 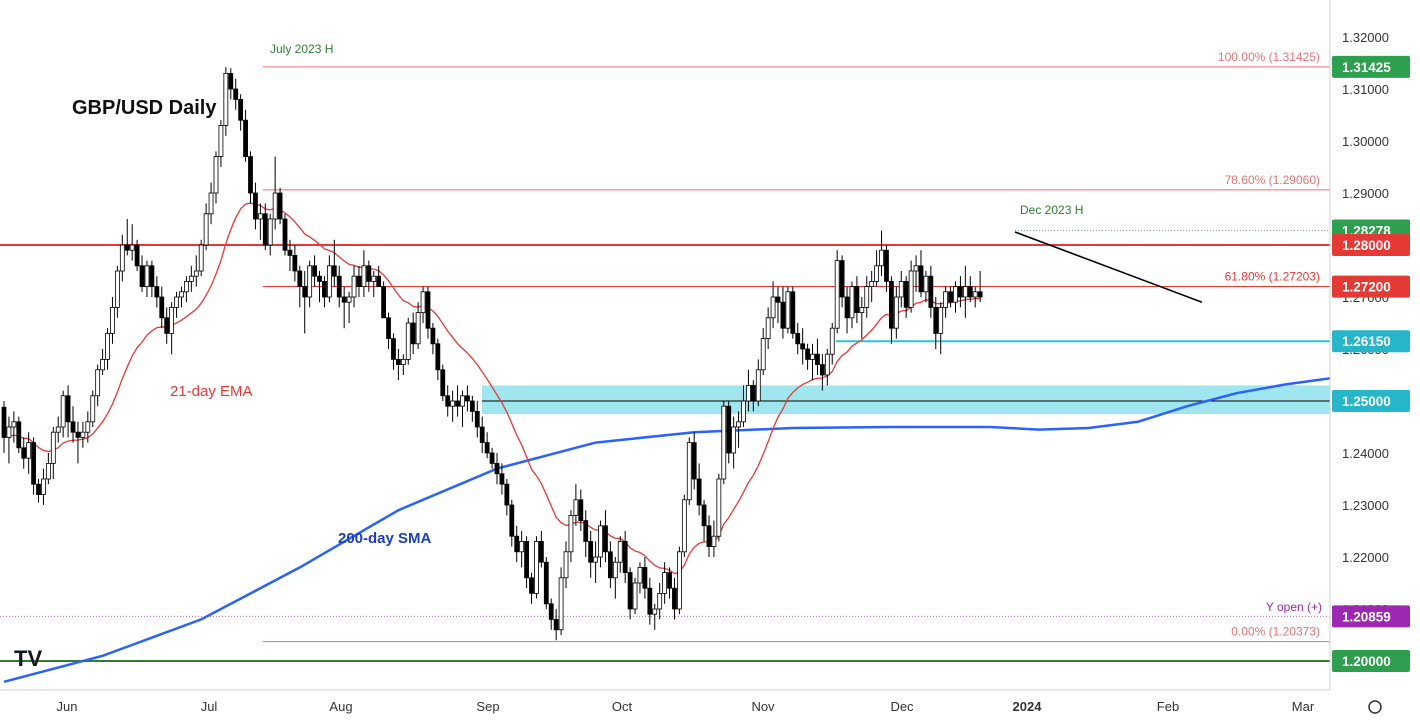 What do you see at coordinates (1365, 505) in the screenshot?
I see `y-tick-label: 1.23000` at bounding box center [1365, 505].